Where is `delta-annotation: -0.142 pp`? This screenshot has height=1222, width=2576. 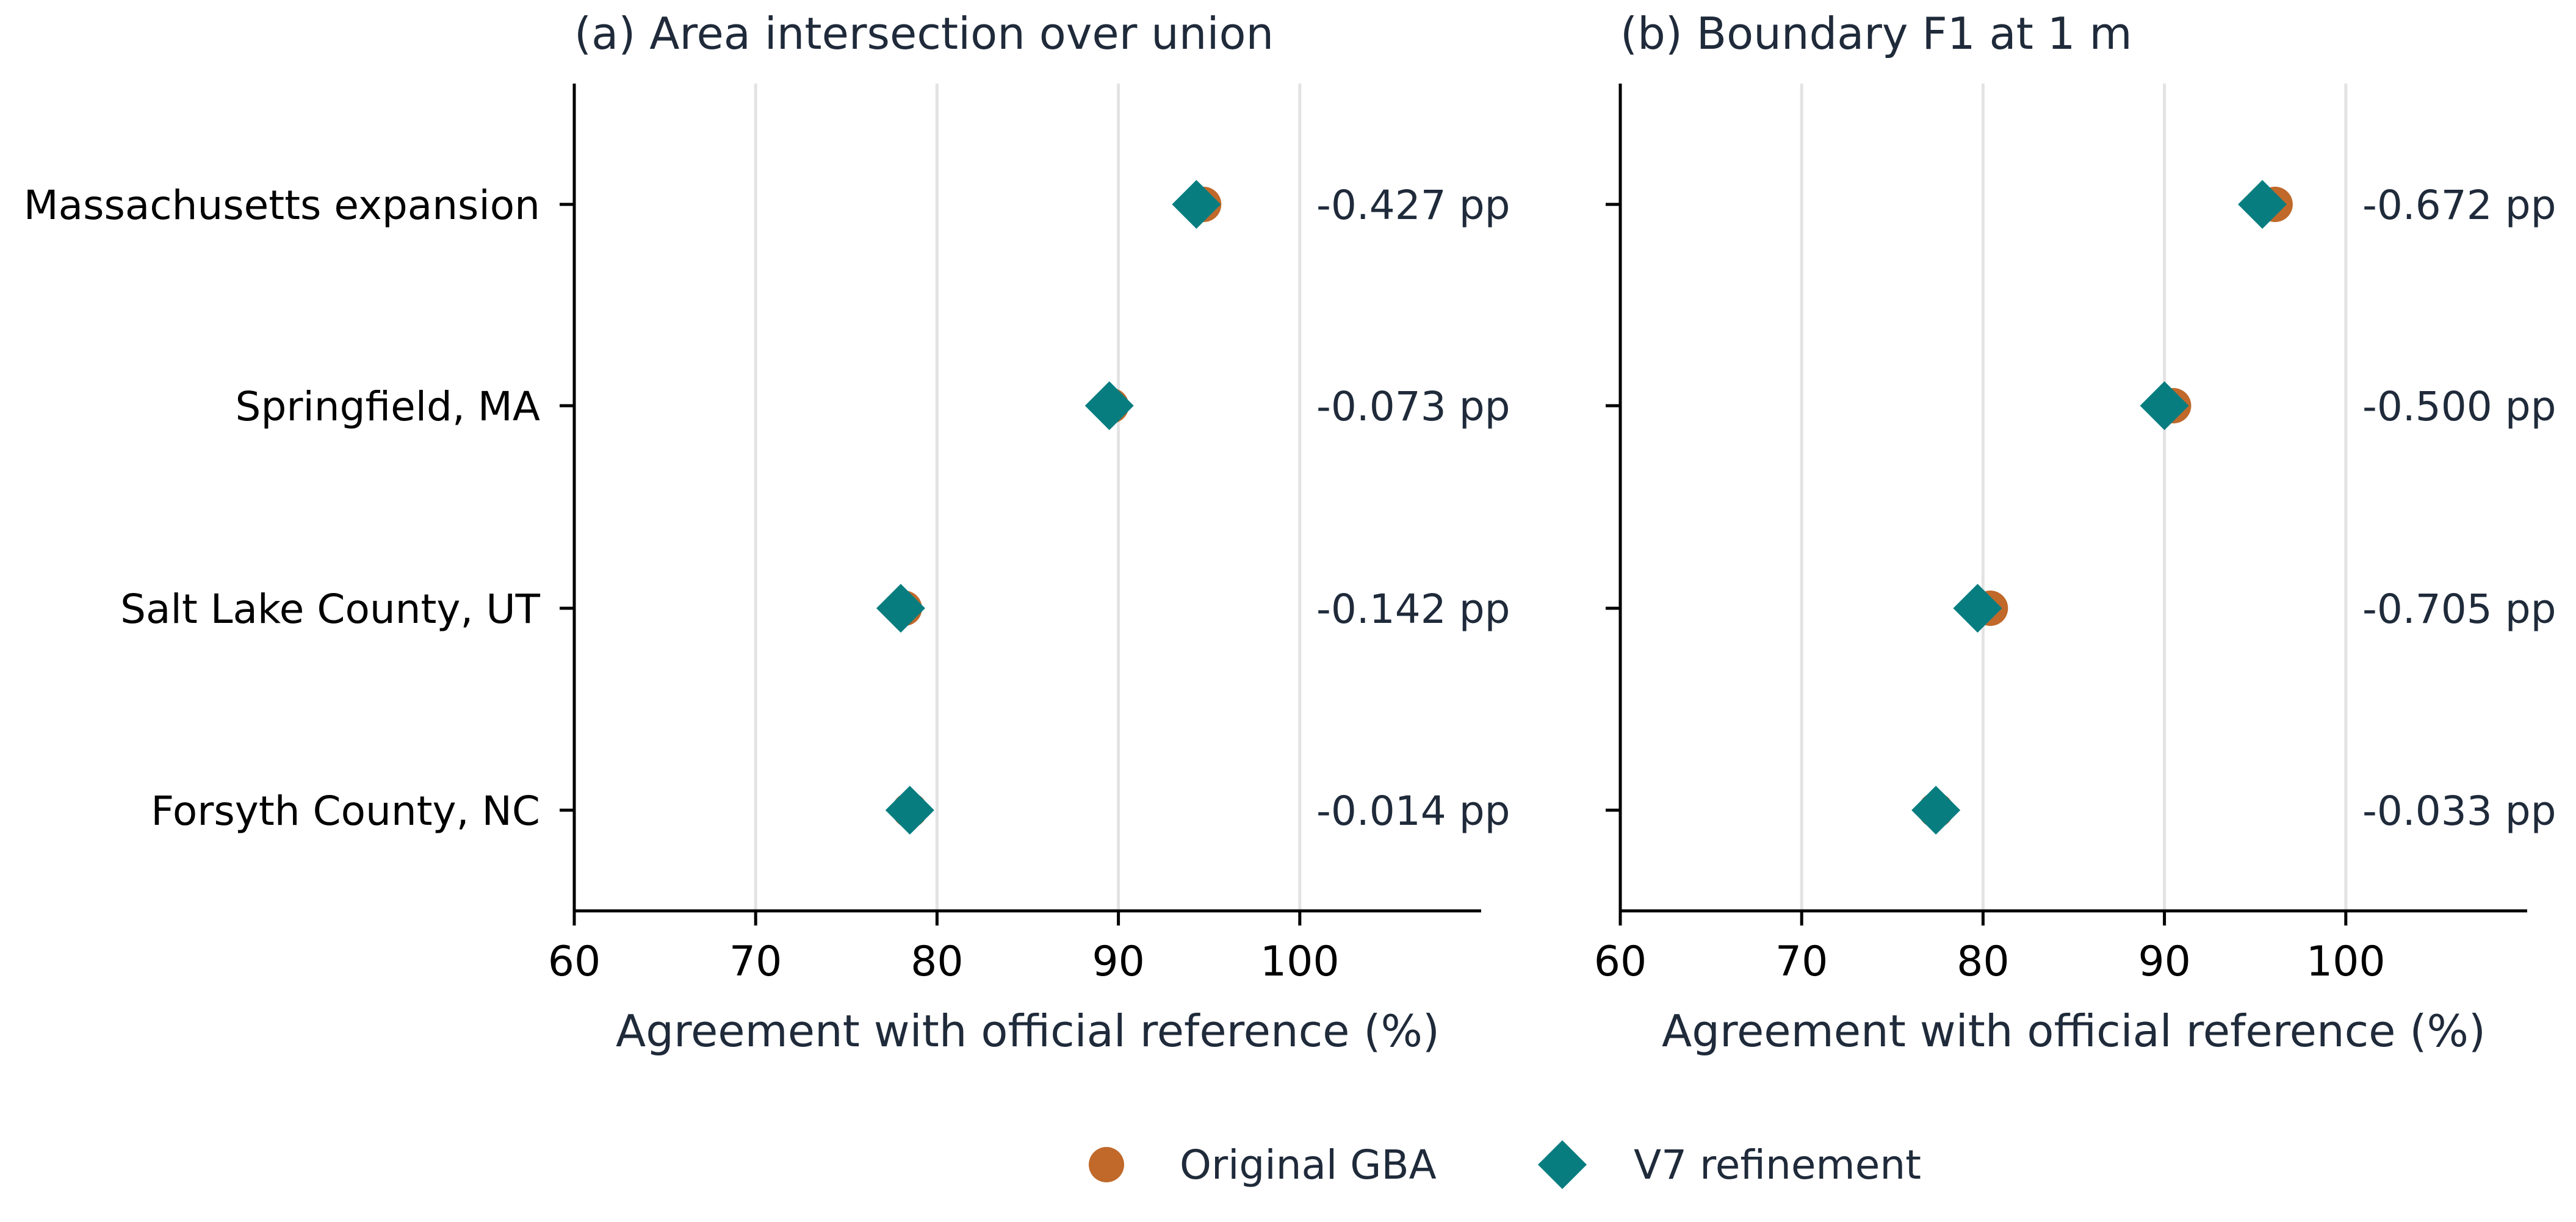
delta-annotation: -0.142 pp is located at coordinates (1413, 609).